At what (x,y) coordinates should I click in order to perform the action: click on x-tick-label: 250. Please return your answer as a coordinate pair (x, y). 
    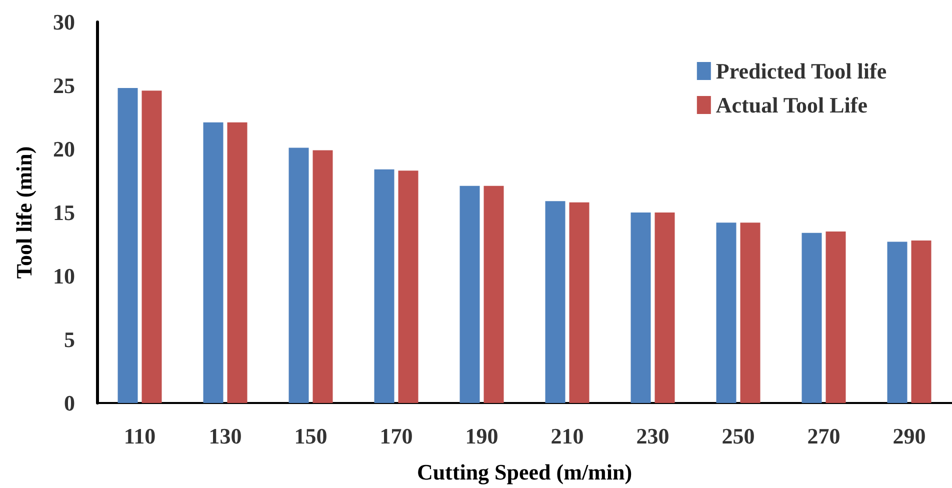
    Looking at the image, I should click on (738, 436).